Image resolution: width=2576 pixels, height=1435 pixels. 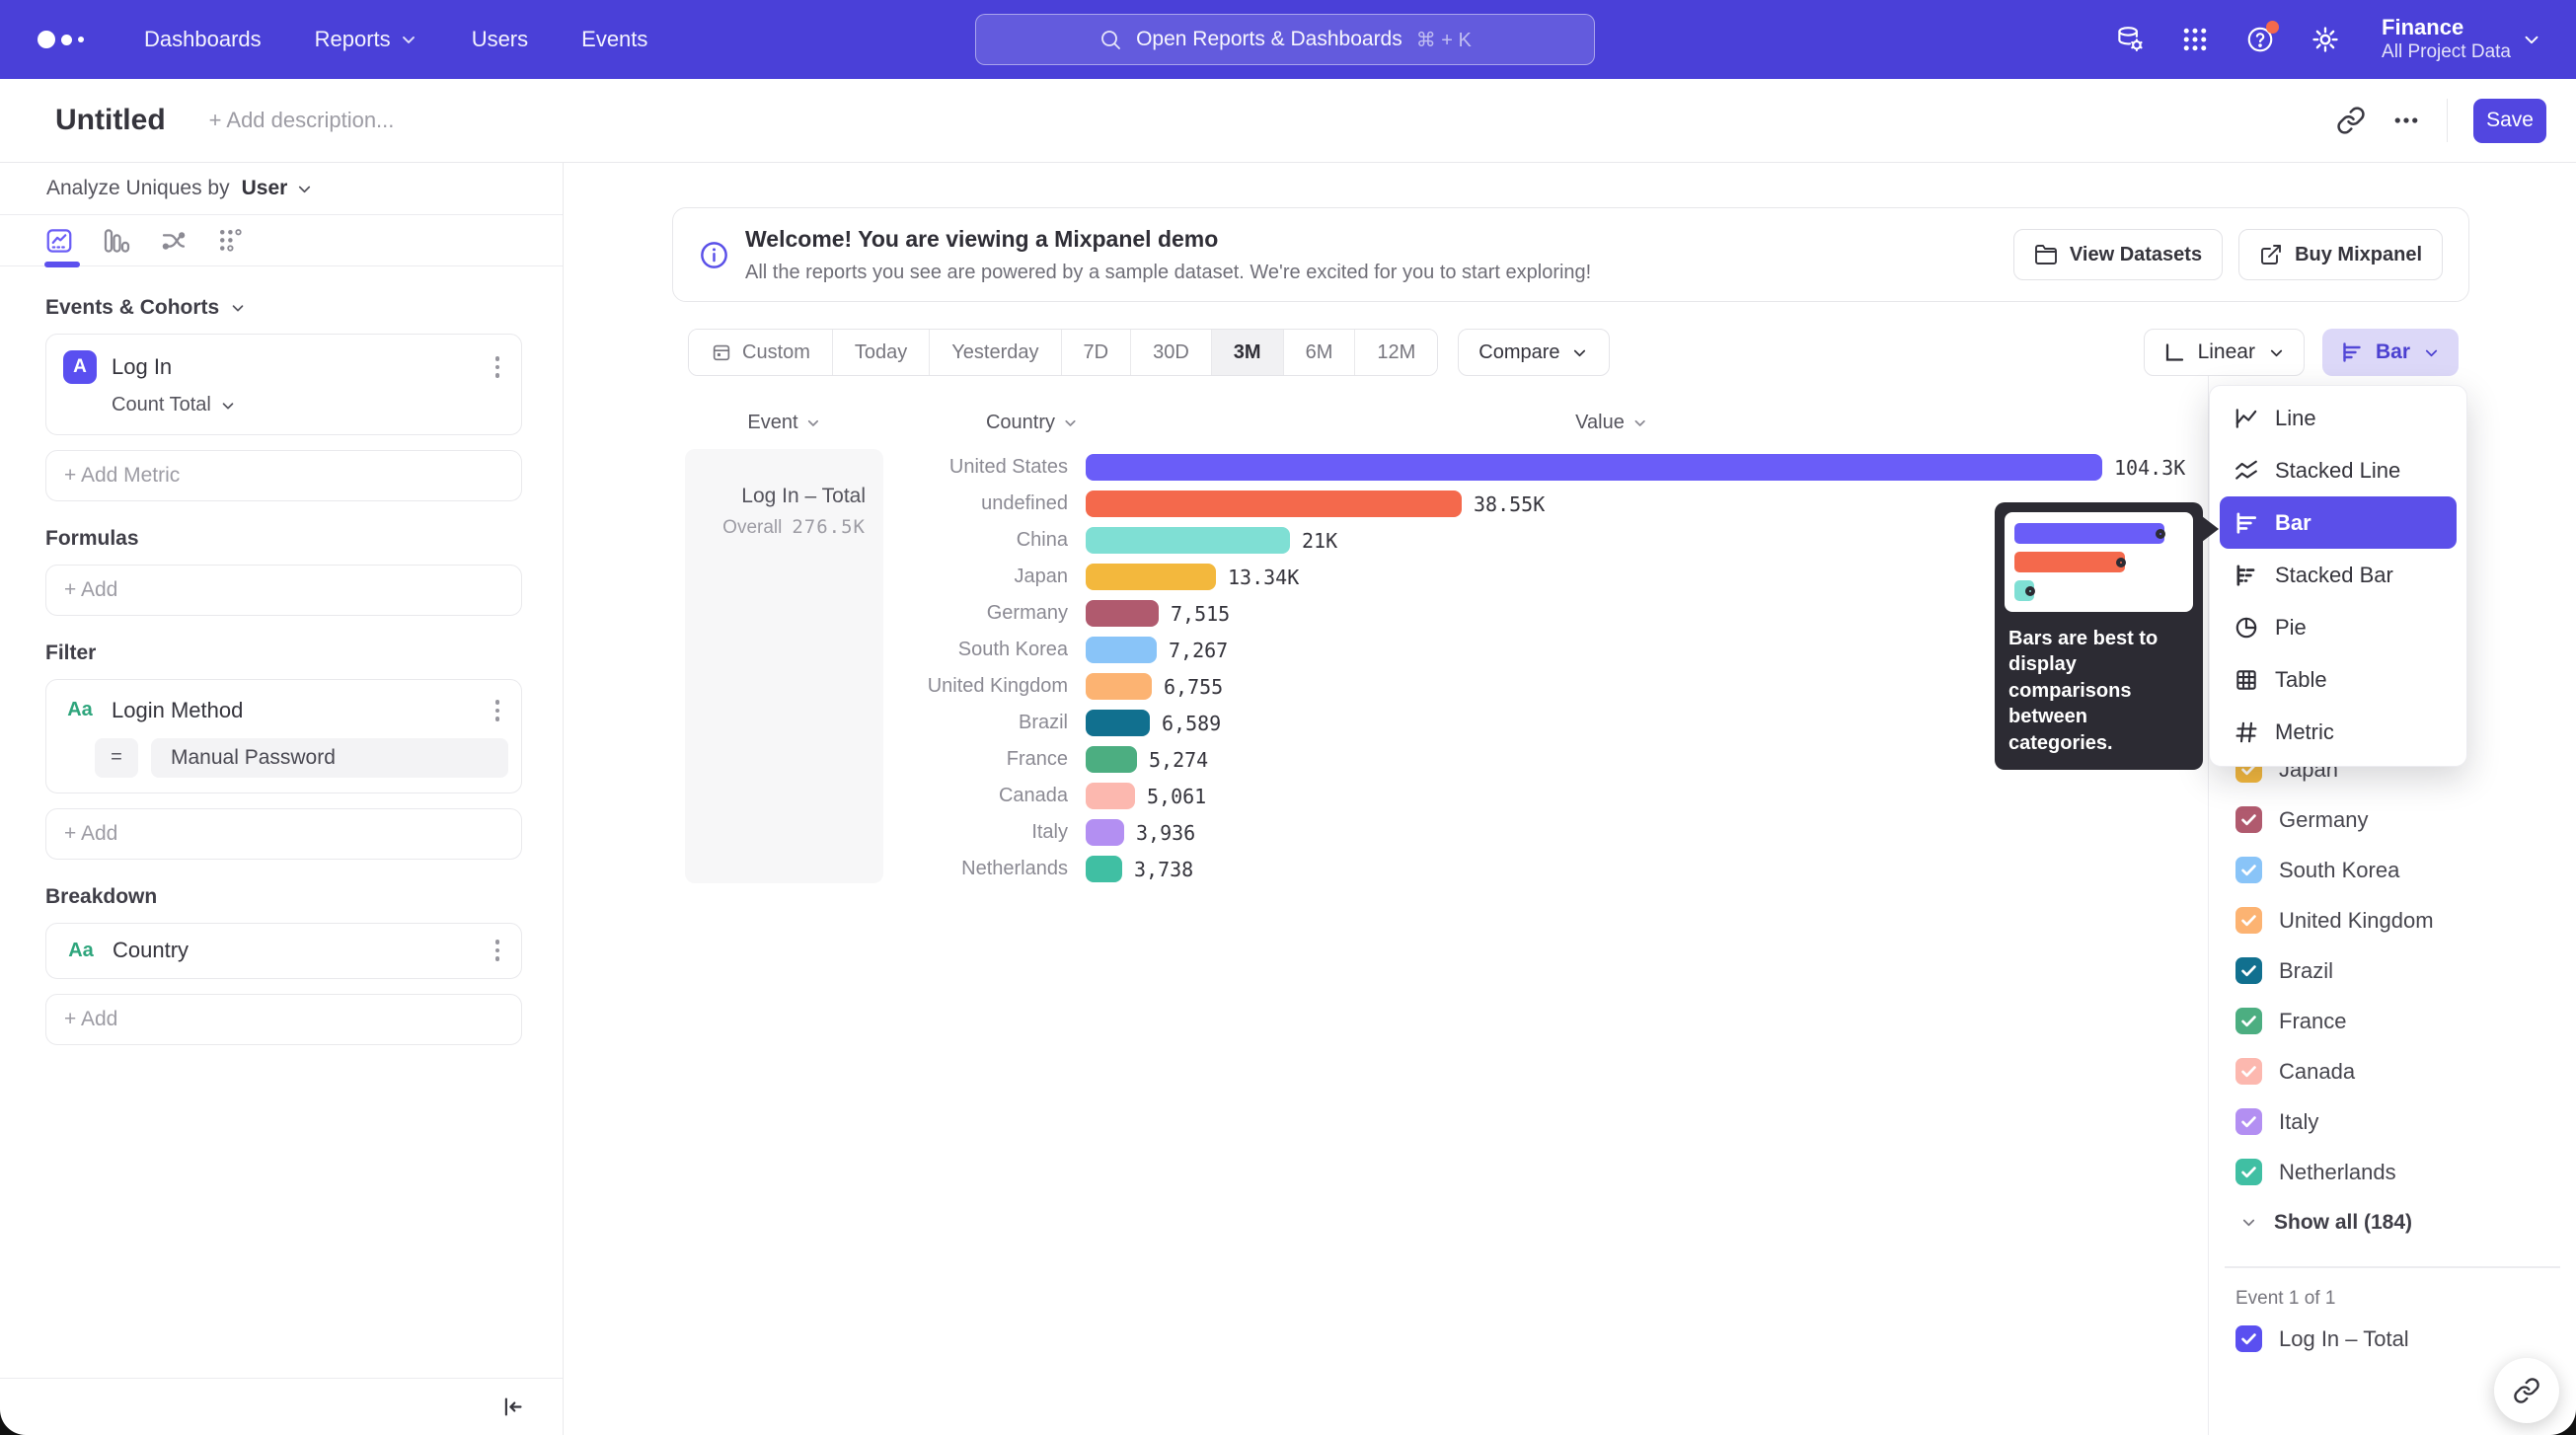 I want to click on date-range-yesterday: Yesterday, so click(x=995, y=352).